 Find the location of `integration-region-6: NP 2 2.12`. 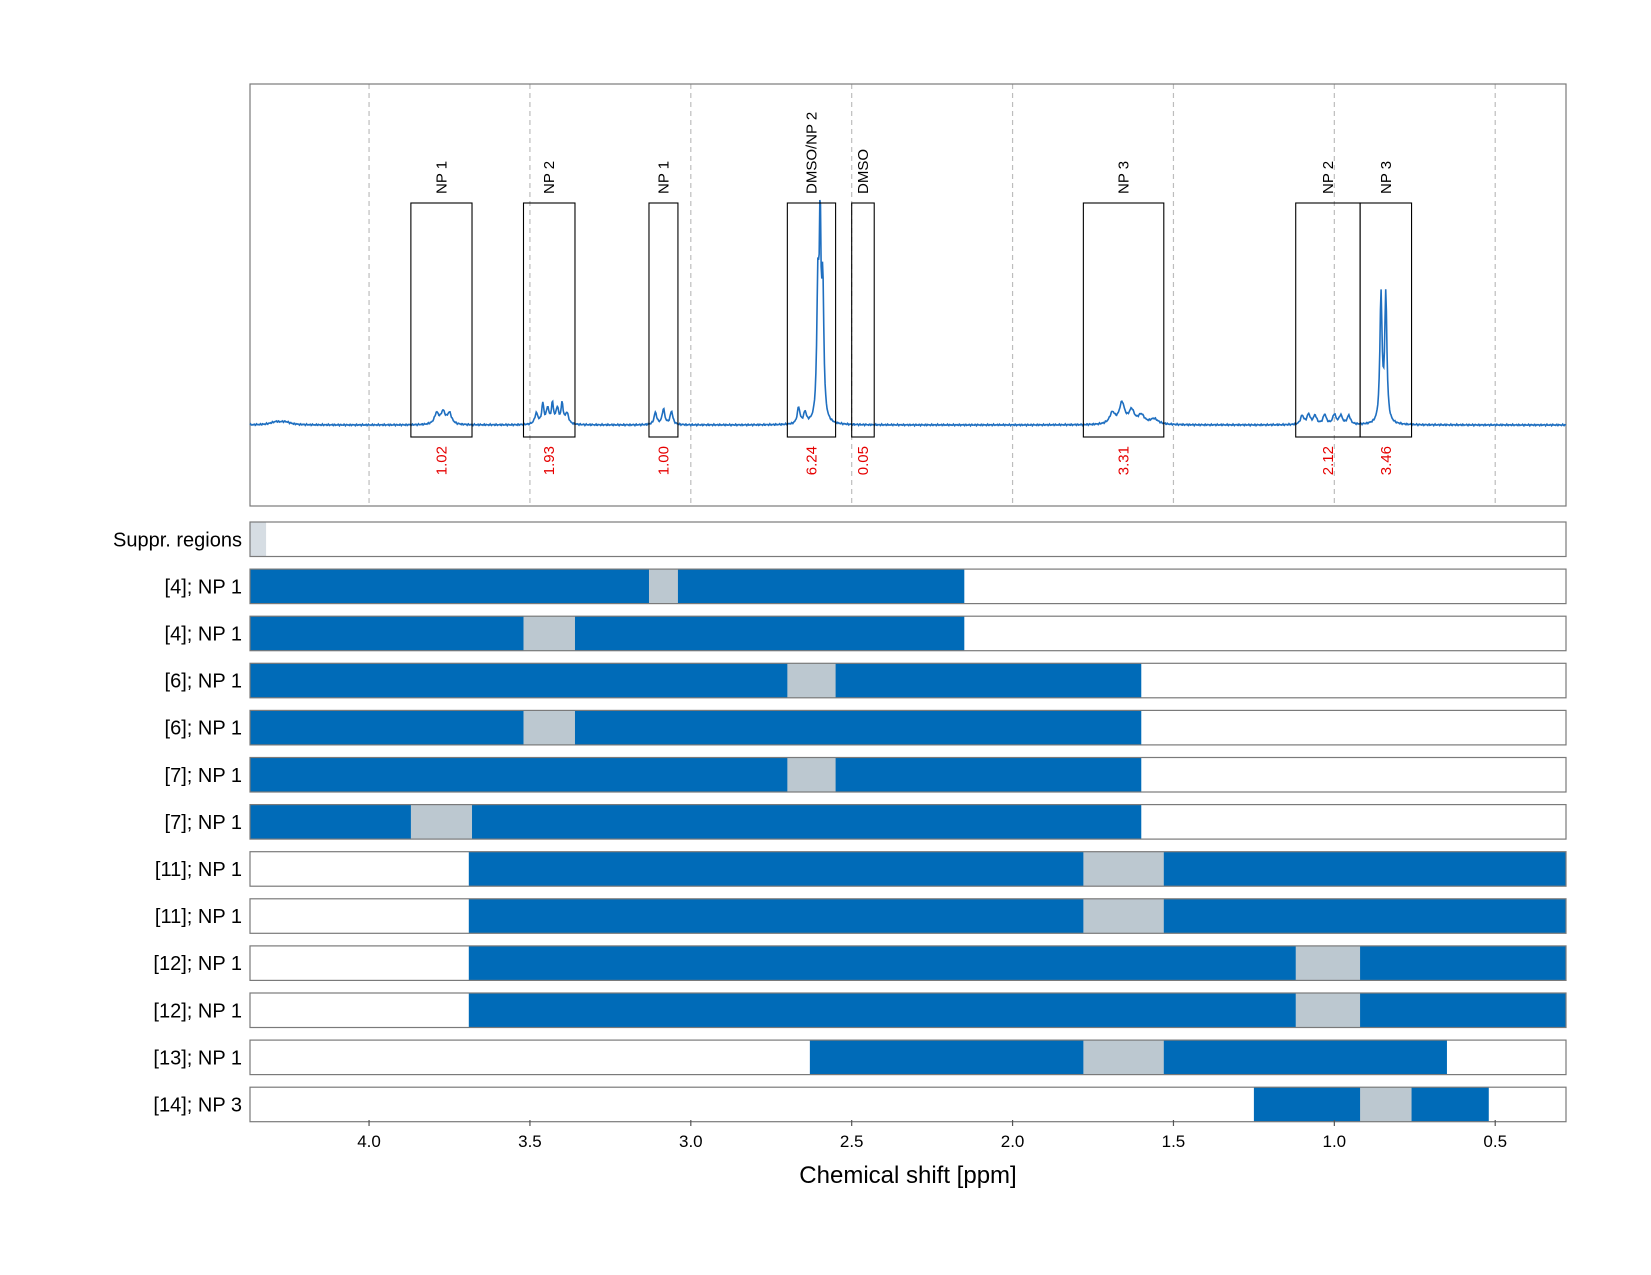

integration-region-6: NP 2 2.12 is located at coordinates (1328, 318).